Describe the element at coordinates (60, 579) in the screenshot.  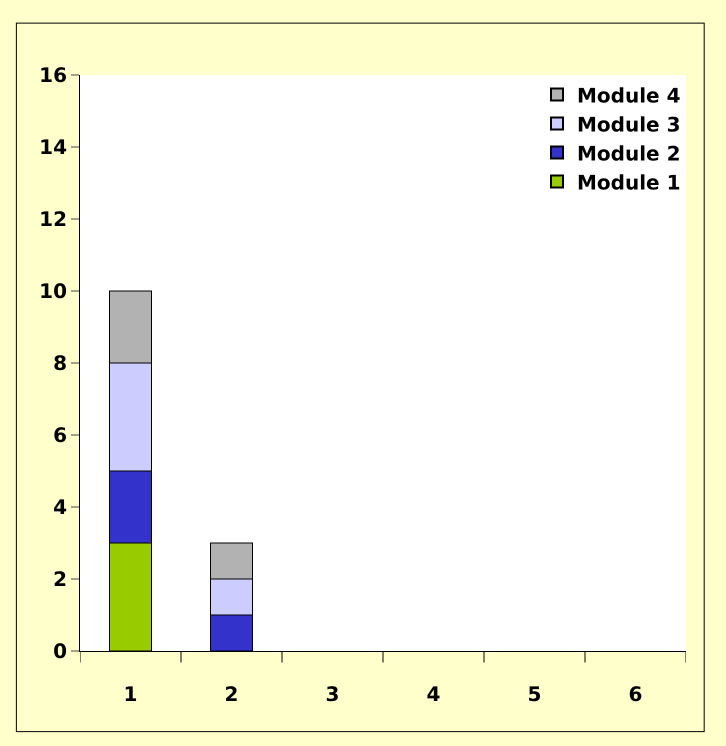
I see `y-tick-label: 2` at that location.